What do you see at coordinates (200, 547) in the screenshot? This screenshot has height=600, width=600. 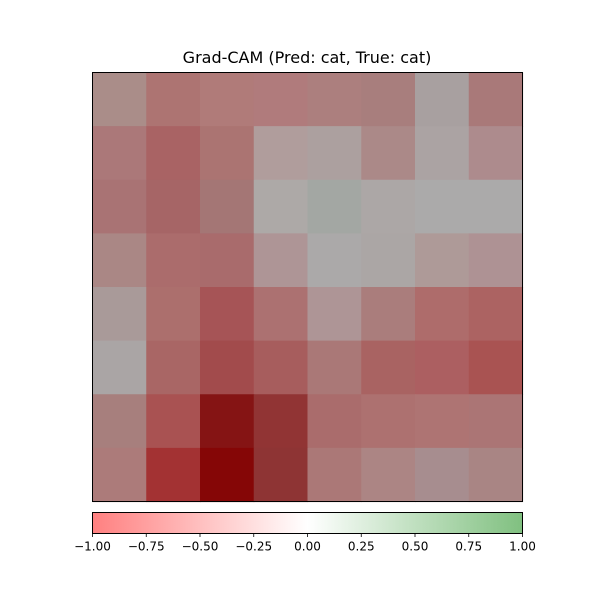 I see `colorbar-tick-label: −0.50` at bounding box center [200, 547].